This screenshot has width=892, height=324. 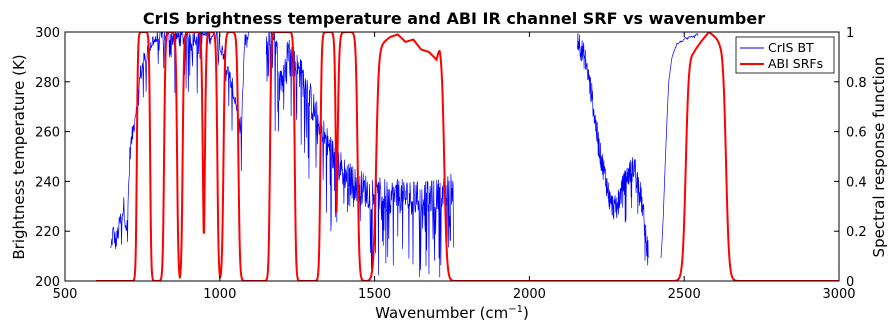 I want to click on x-tick-label: 1500, so click(x=374, y=294).